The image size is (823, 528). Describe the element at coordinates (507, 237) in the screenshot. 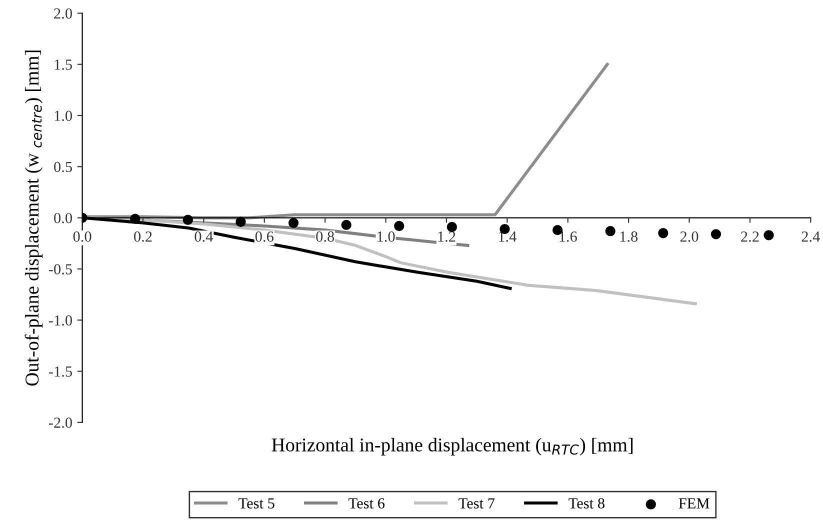

I see `x-tick-label: 1.4` at that location.